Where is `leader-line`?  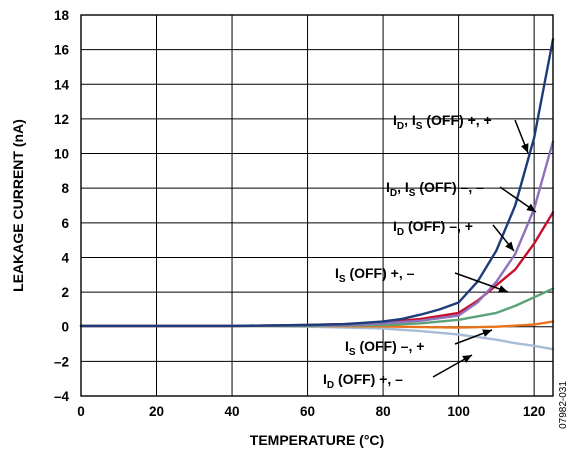
leader-line is located at coordinates (481, 282).